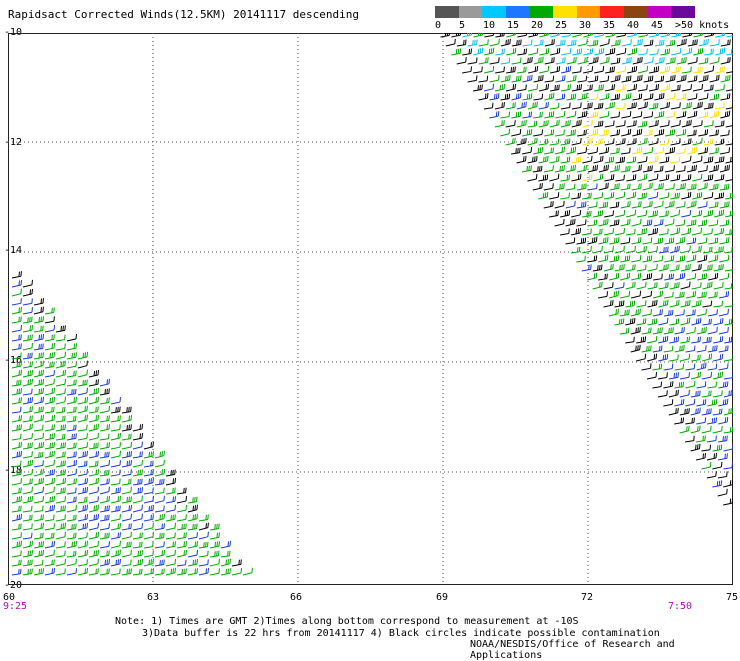 The height and width of the screenshot is (661, 740). Describe the element at coordinates (489, 25) in the screenshot. I see `legend-label: 10` at that location.